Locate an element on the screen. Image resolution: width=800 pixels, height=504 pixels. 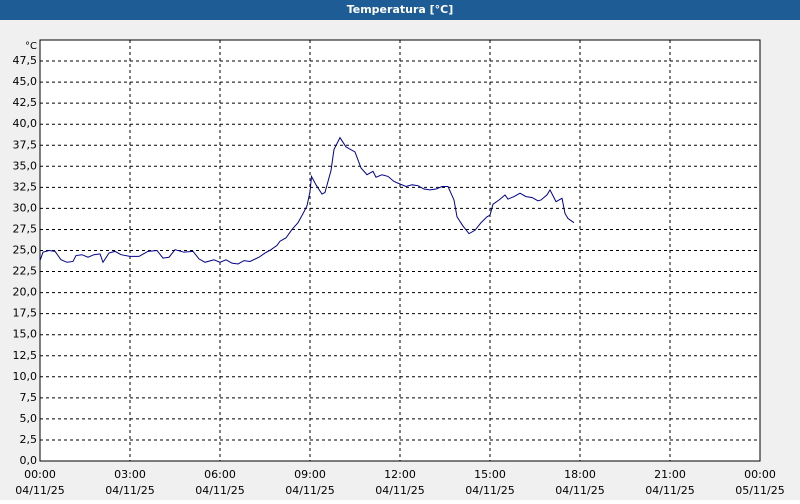
y-tick-label: 0,0 is located at coordinates (29, 460).